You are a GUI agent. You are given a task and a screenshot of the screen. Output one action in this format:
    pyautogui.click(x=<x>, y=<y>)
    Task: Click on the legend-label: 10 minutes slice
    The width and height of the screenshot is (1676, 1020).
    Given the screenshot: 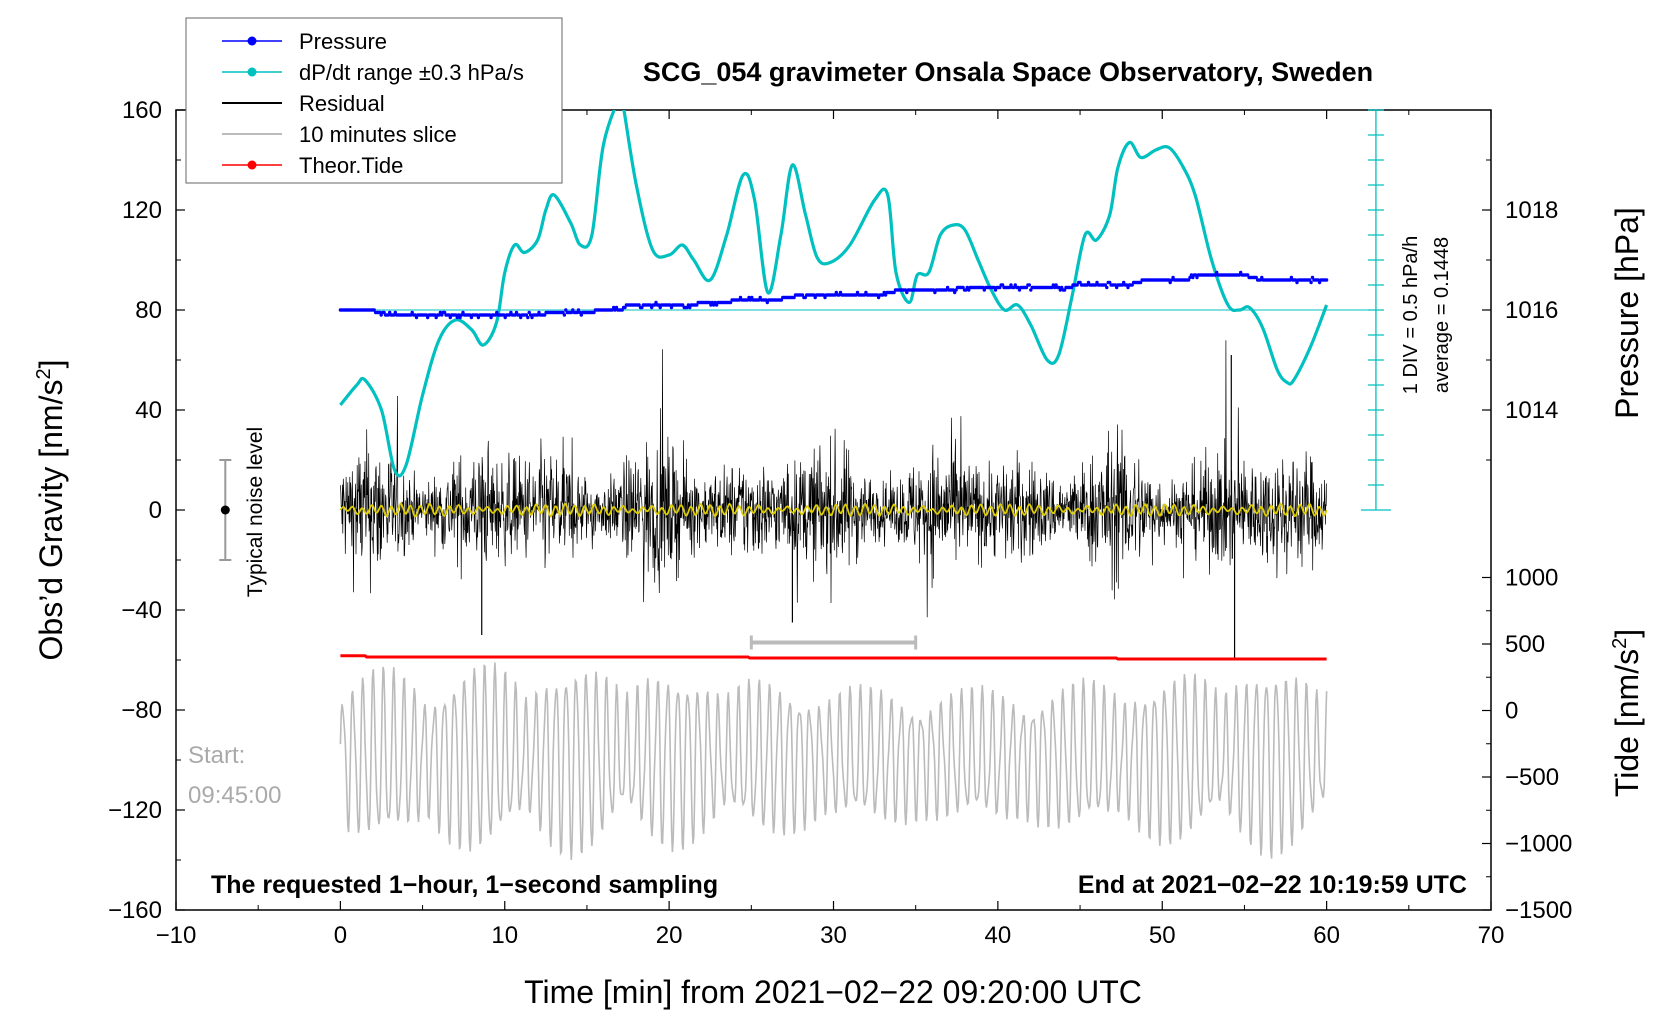 What is the action you would take?
    pyautogui.click(x=378, y=134)
    